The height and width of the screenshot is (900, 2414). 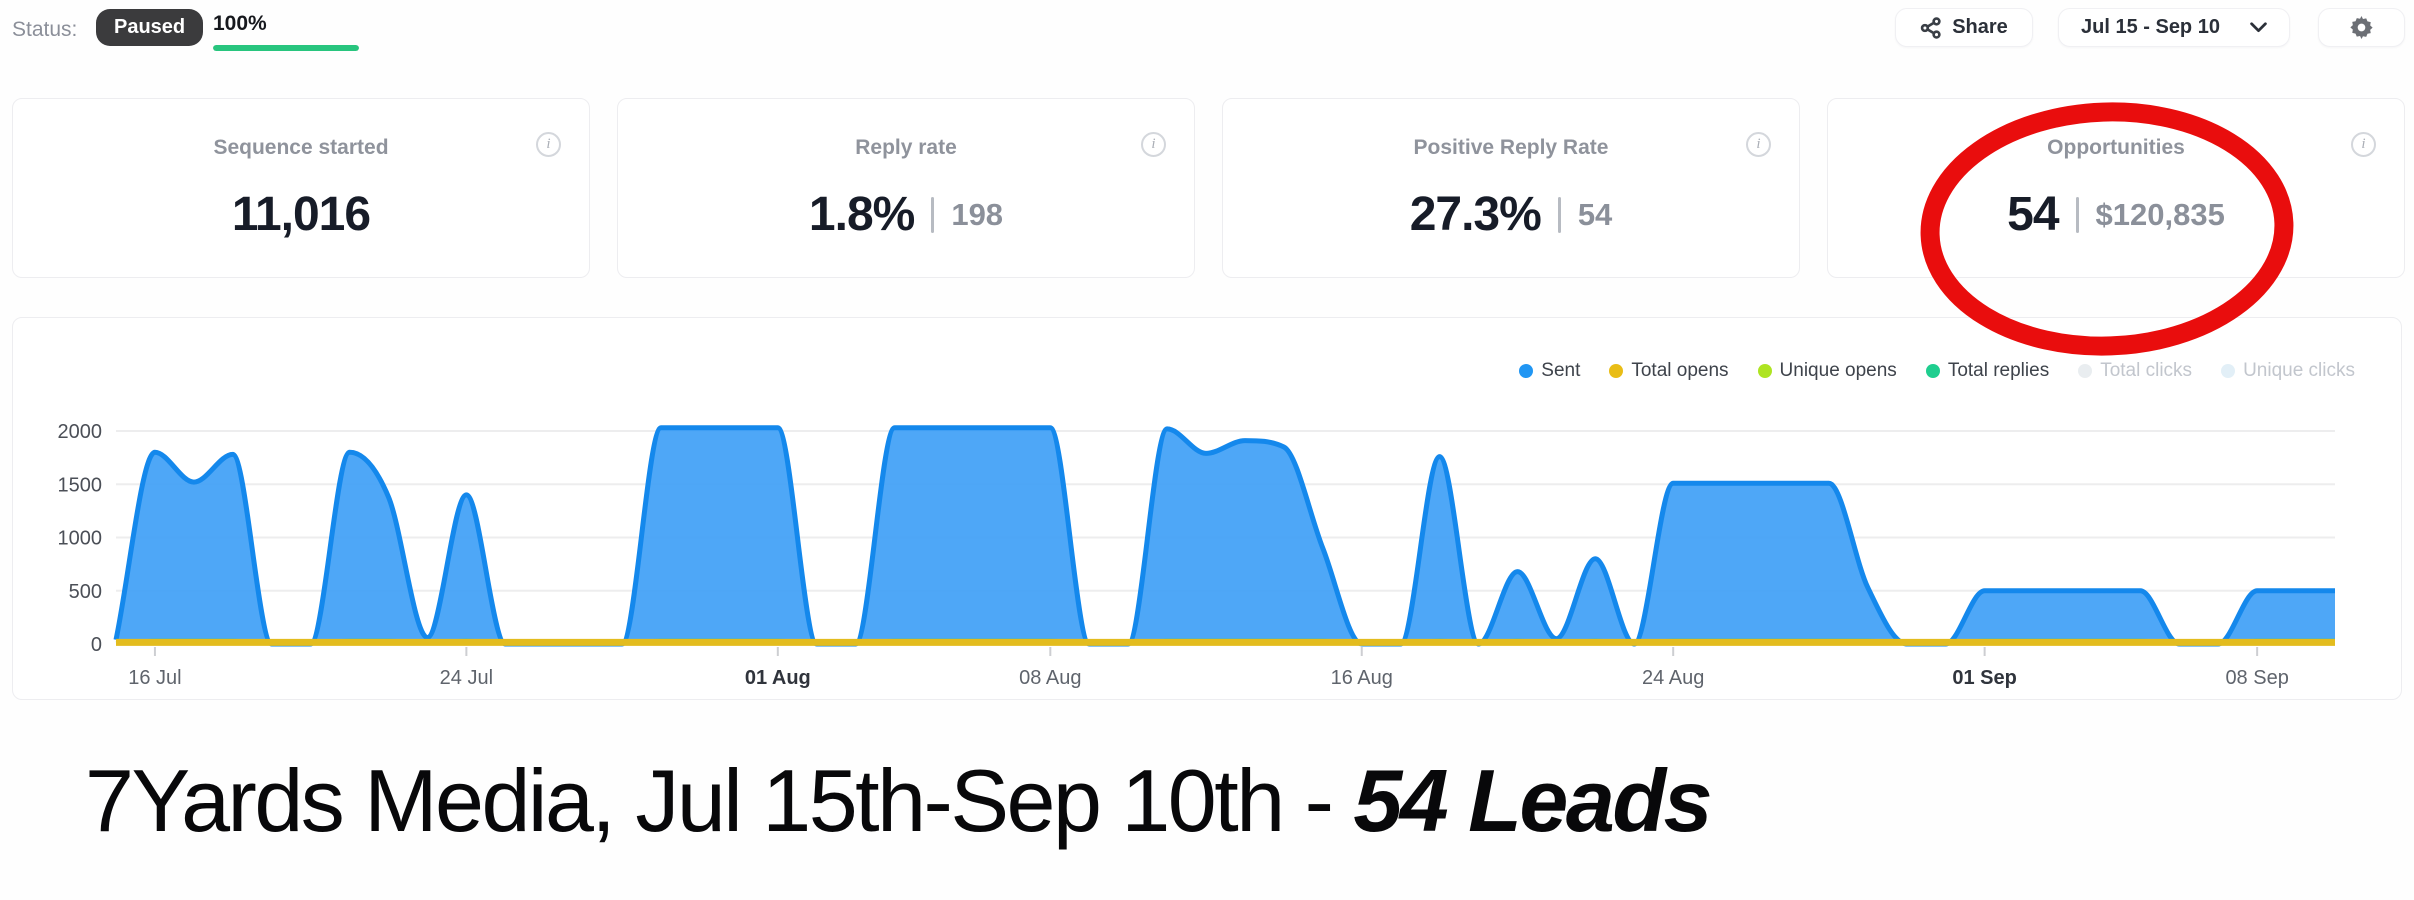 I want to click on svg-text: 01 Sep, so click(x=1984, y=678).